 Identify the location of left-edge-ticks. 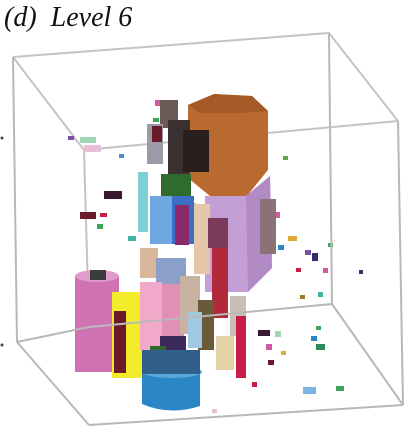
(2, 241).